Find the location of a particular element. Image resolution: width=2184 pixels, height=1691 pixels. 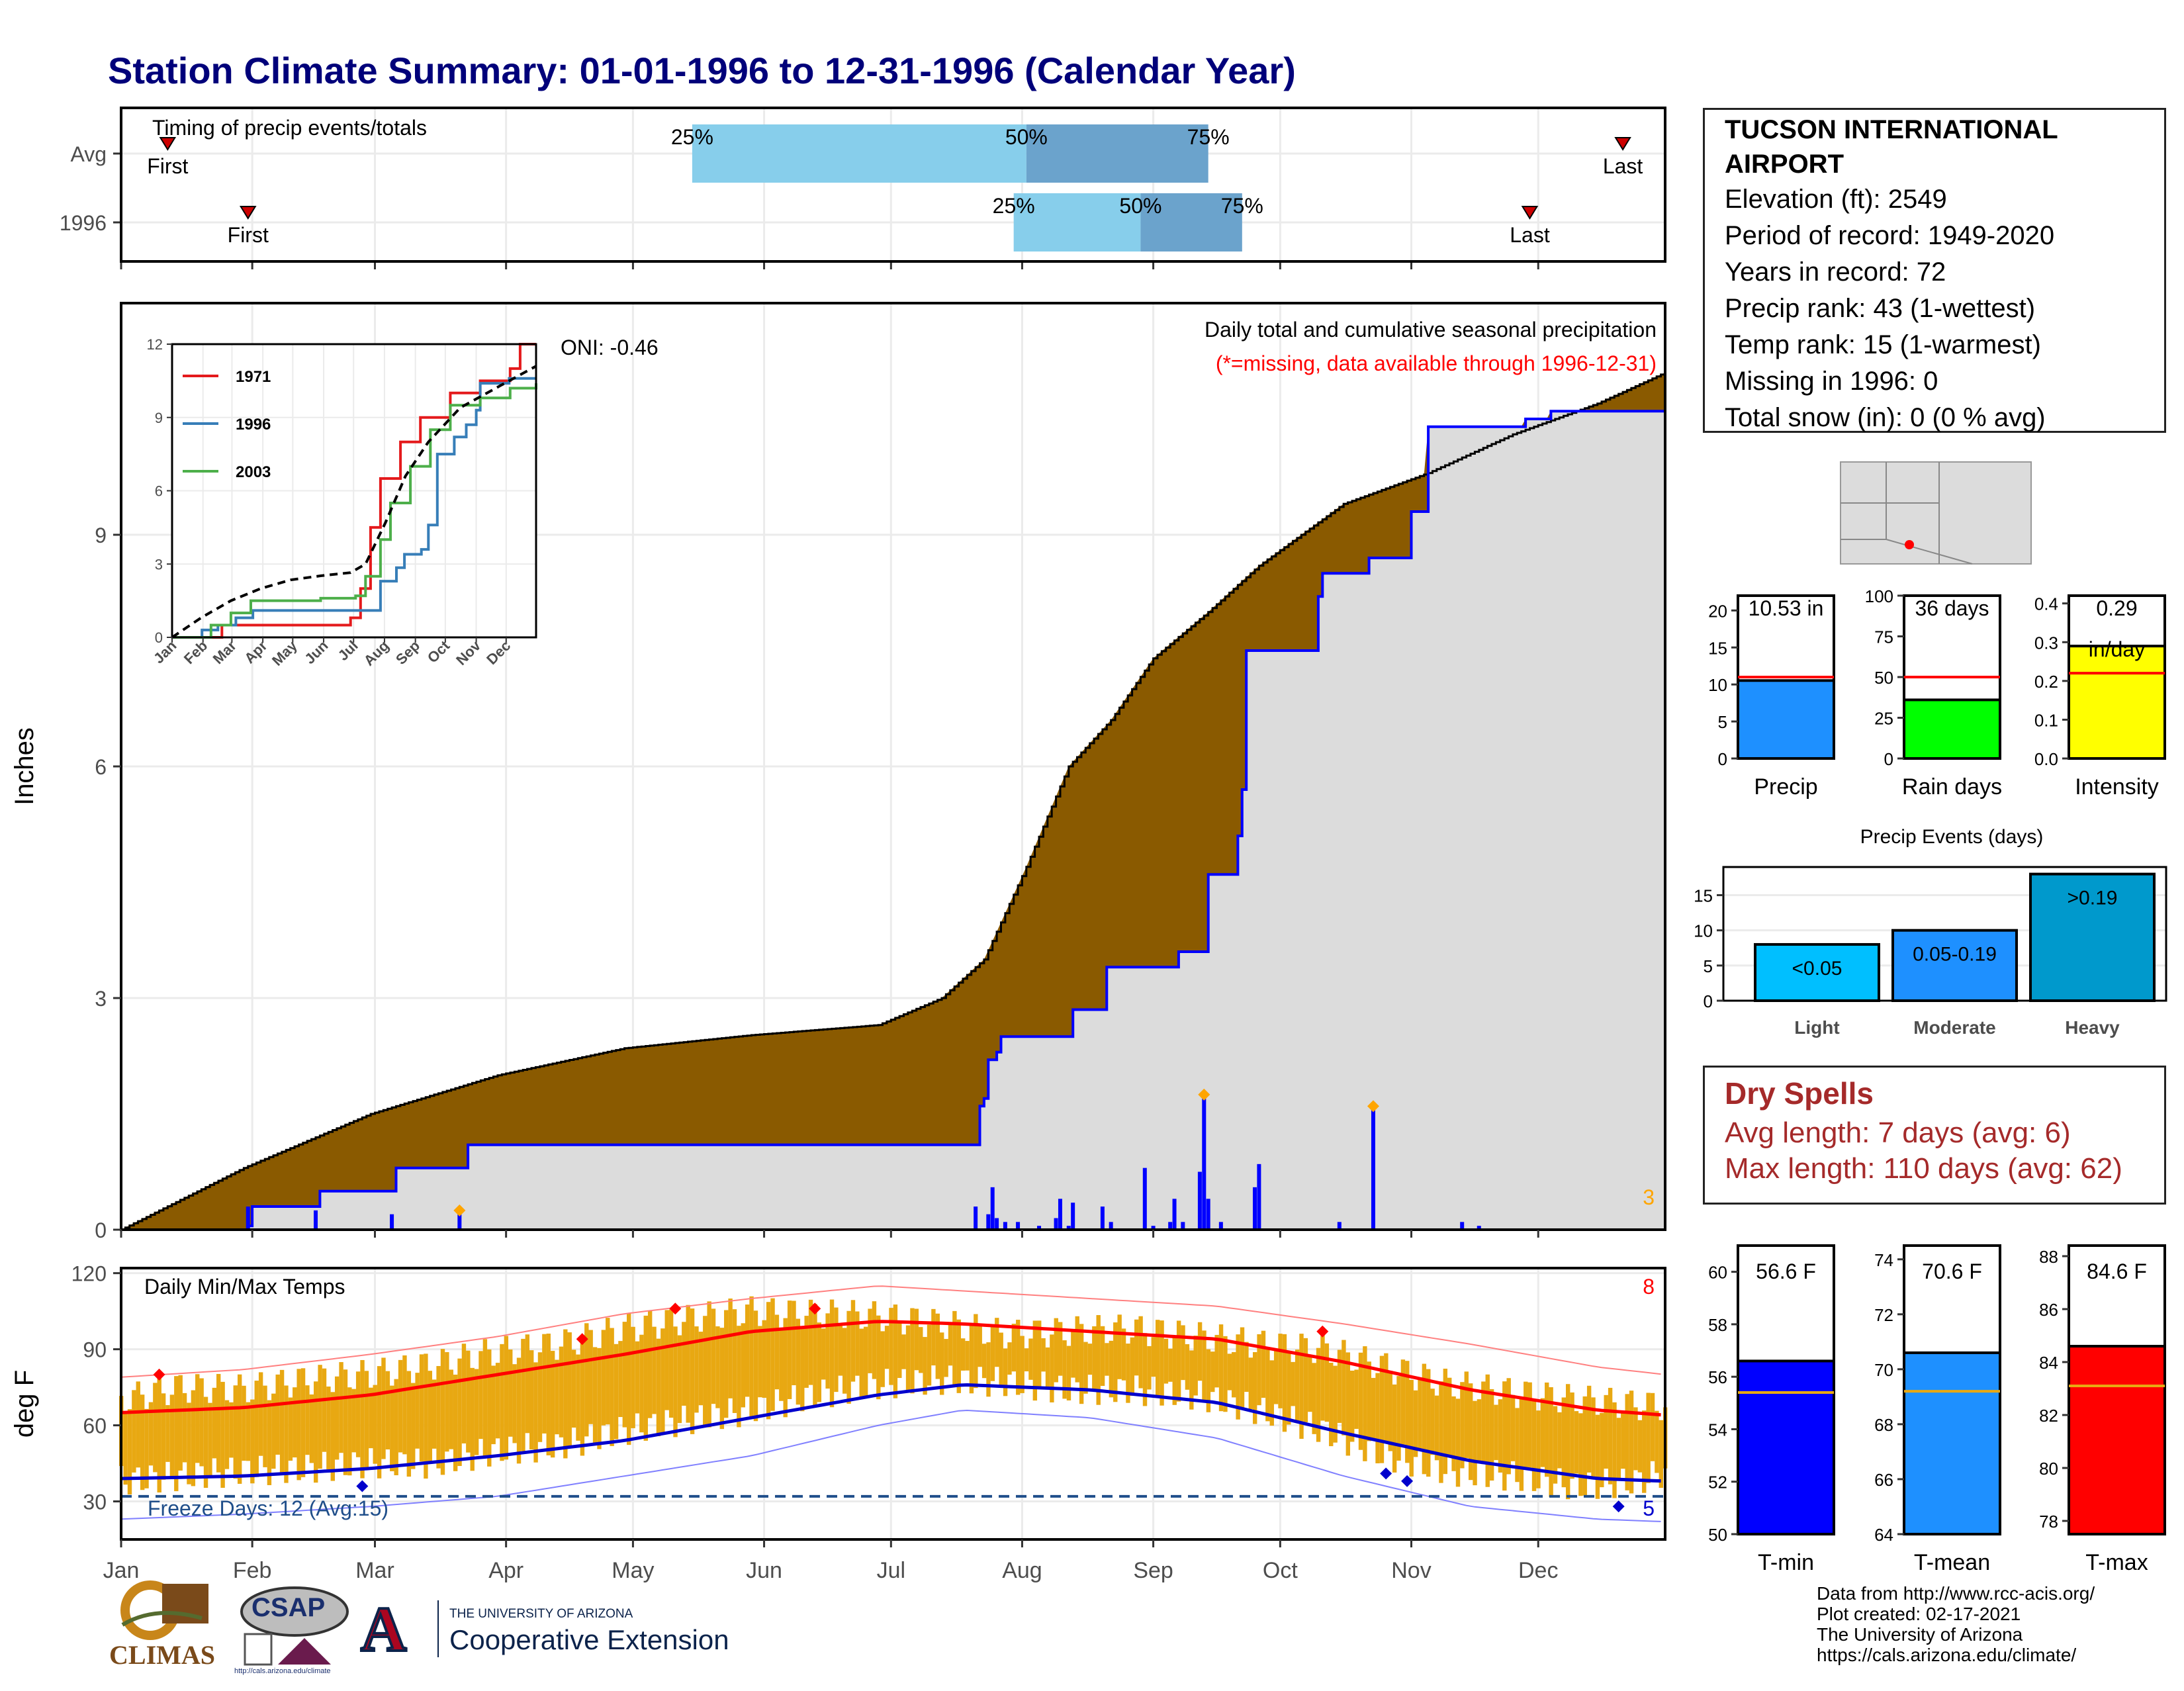

t-max-value-label: 84.6 F is located at coordinates (2117, 1271).